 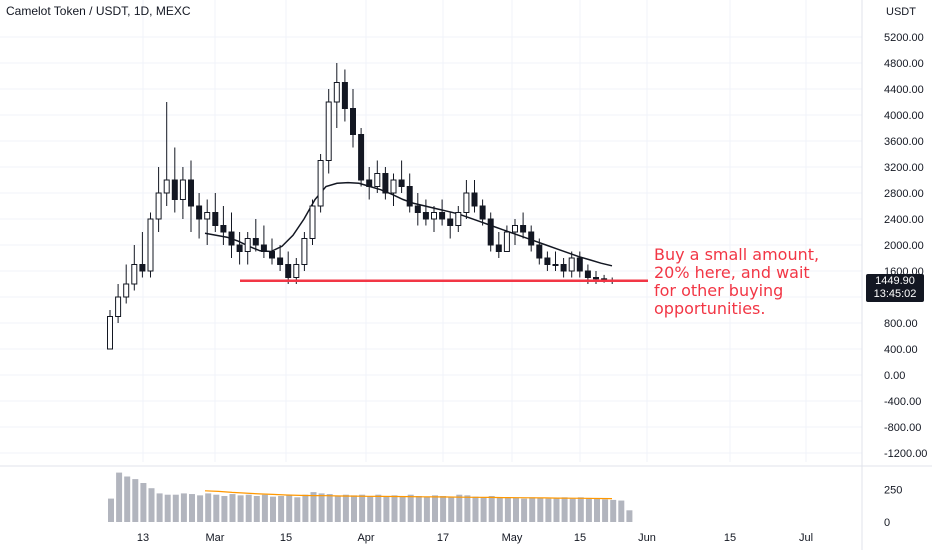 What do you see at coordinates (904, 194) in the screenshot?
I see `price-tick-label: 2800.00` at bounding box center [904, 194].